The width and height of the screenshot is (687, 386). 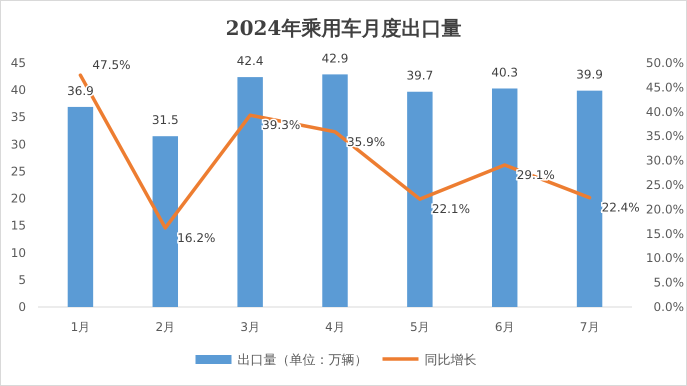 I want to click on y2-tick-label: 10.0%, so click(x=665, y=258).